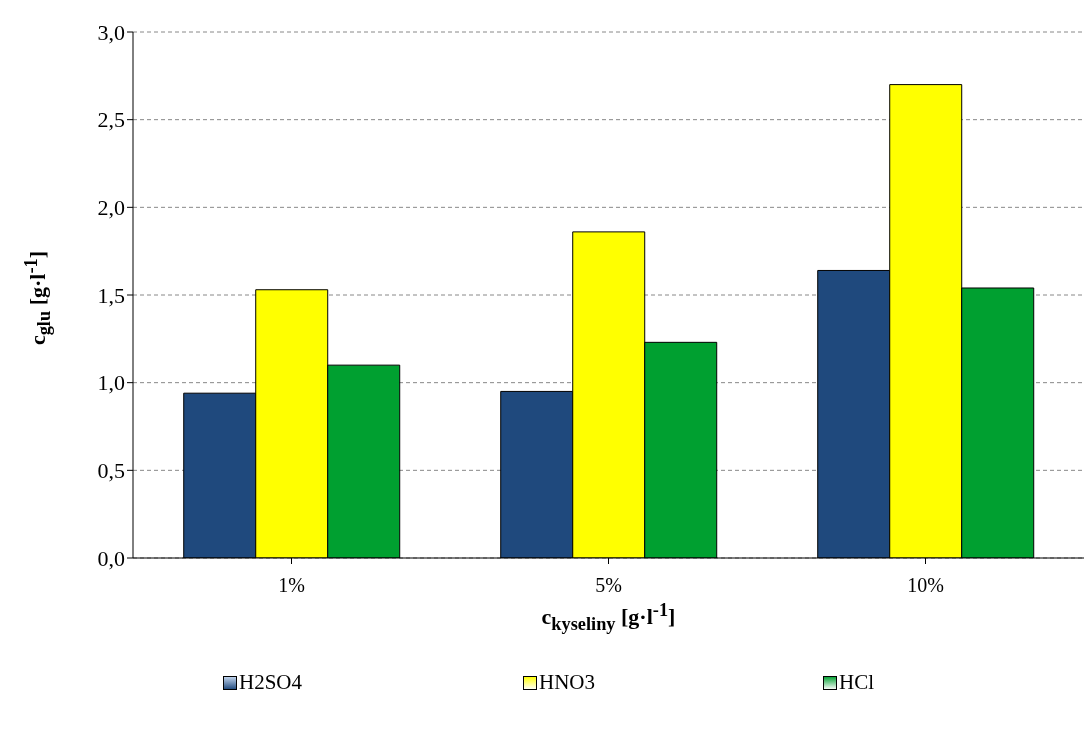 The image size is (1092, 731). What do you see at coordinates (271, 682) in the screenshot?
I see `legend-label: H2SO4` at bounding box center [271, 682].